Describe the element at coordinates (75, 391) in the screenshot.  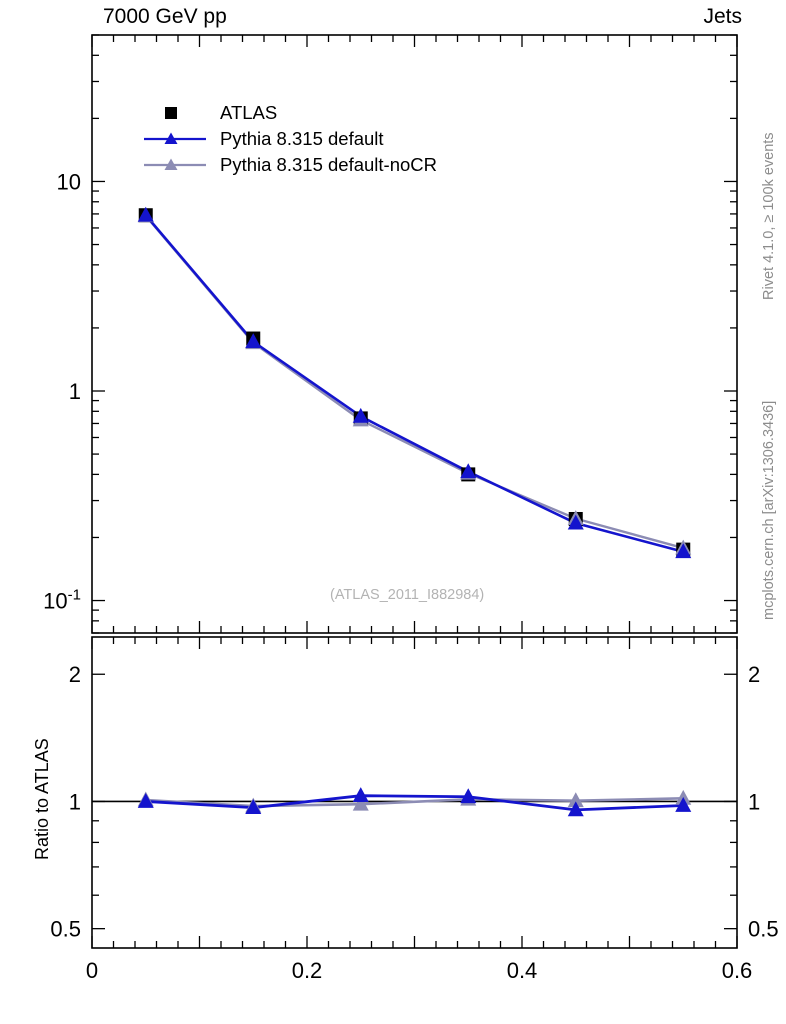
I see `main-y-tick-label: 1` at that location.